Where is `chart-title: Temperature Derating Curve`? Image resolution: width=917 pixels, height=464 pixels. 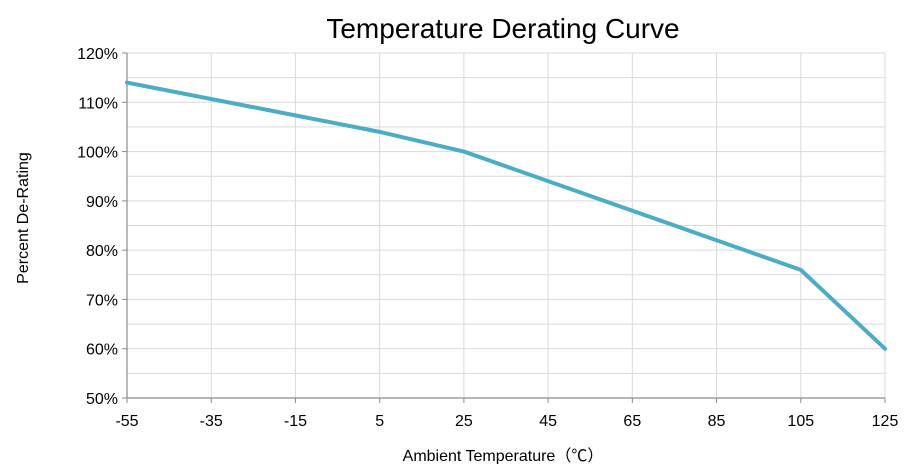 chart-title: Temperature Derating Curve is located at coordinates (502, 28).